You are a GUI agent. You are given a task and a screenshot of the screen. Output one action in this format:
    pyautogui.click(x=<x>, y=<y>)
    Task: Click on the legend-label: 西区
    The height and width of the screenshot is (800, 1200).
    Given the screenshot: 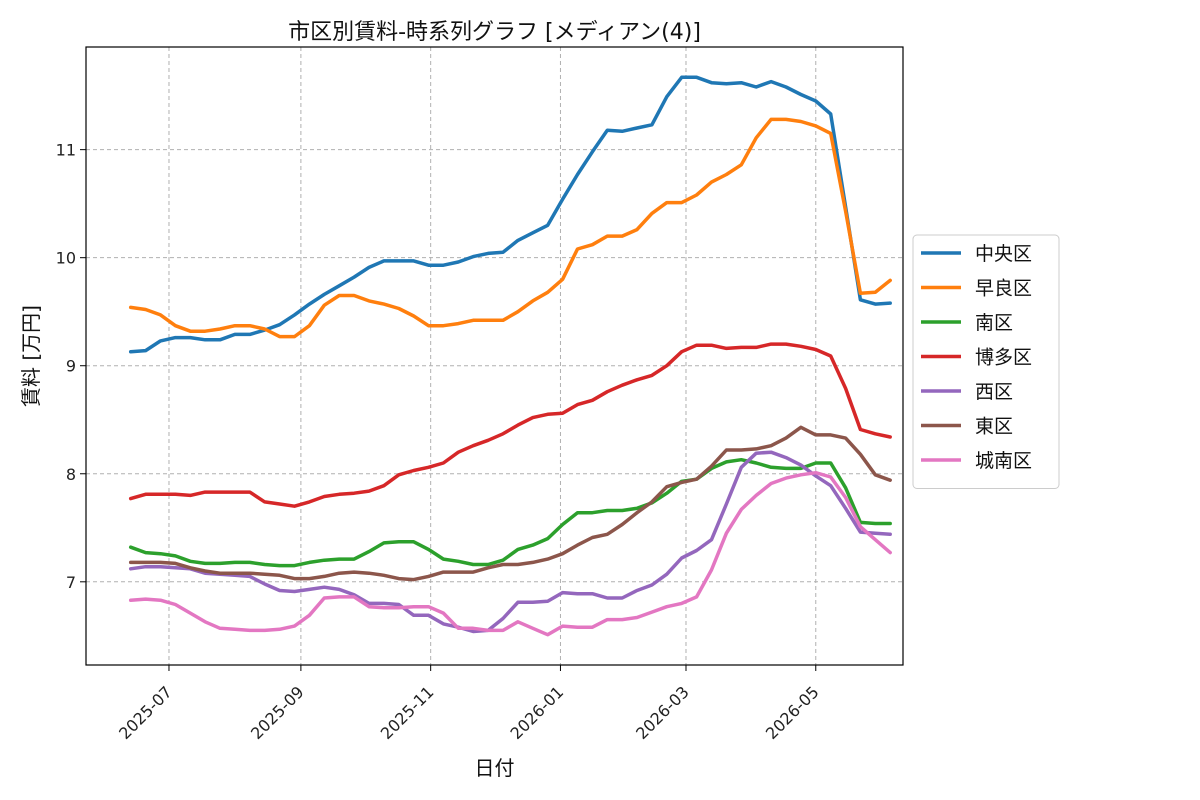 What is the action you would take?
    pyautogui.click(x=994, y=392)
    